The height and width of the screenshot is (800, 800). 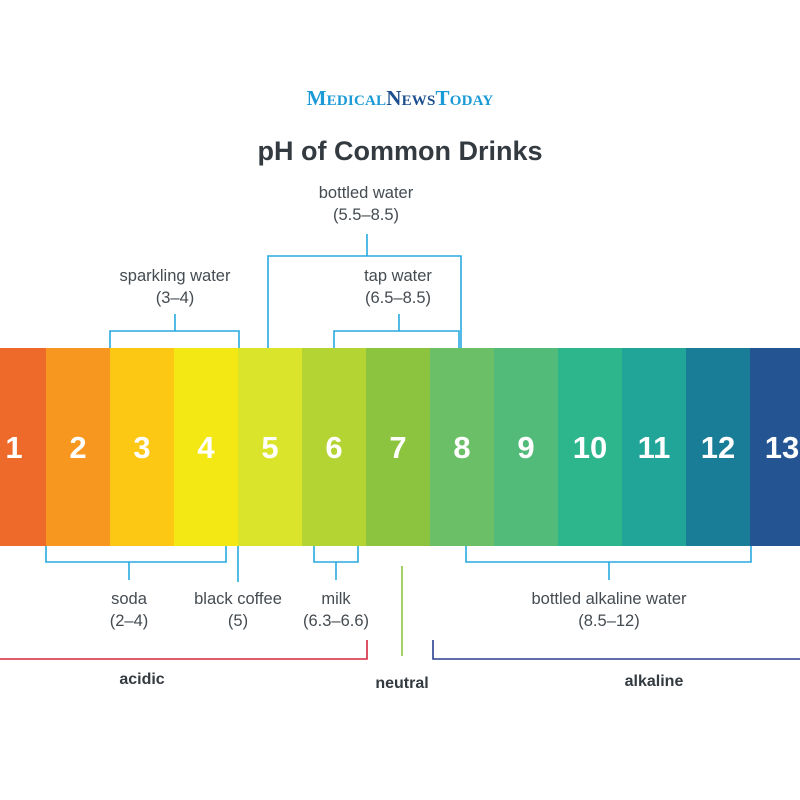 What do you see at coordinates (238, 599) in the screenshot?
I see `drink-name: black coffee` at bounding box center [238, 599].